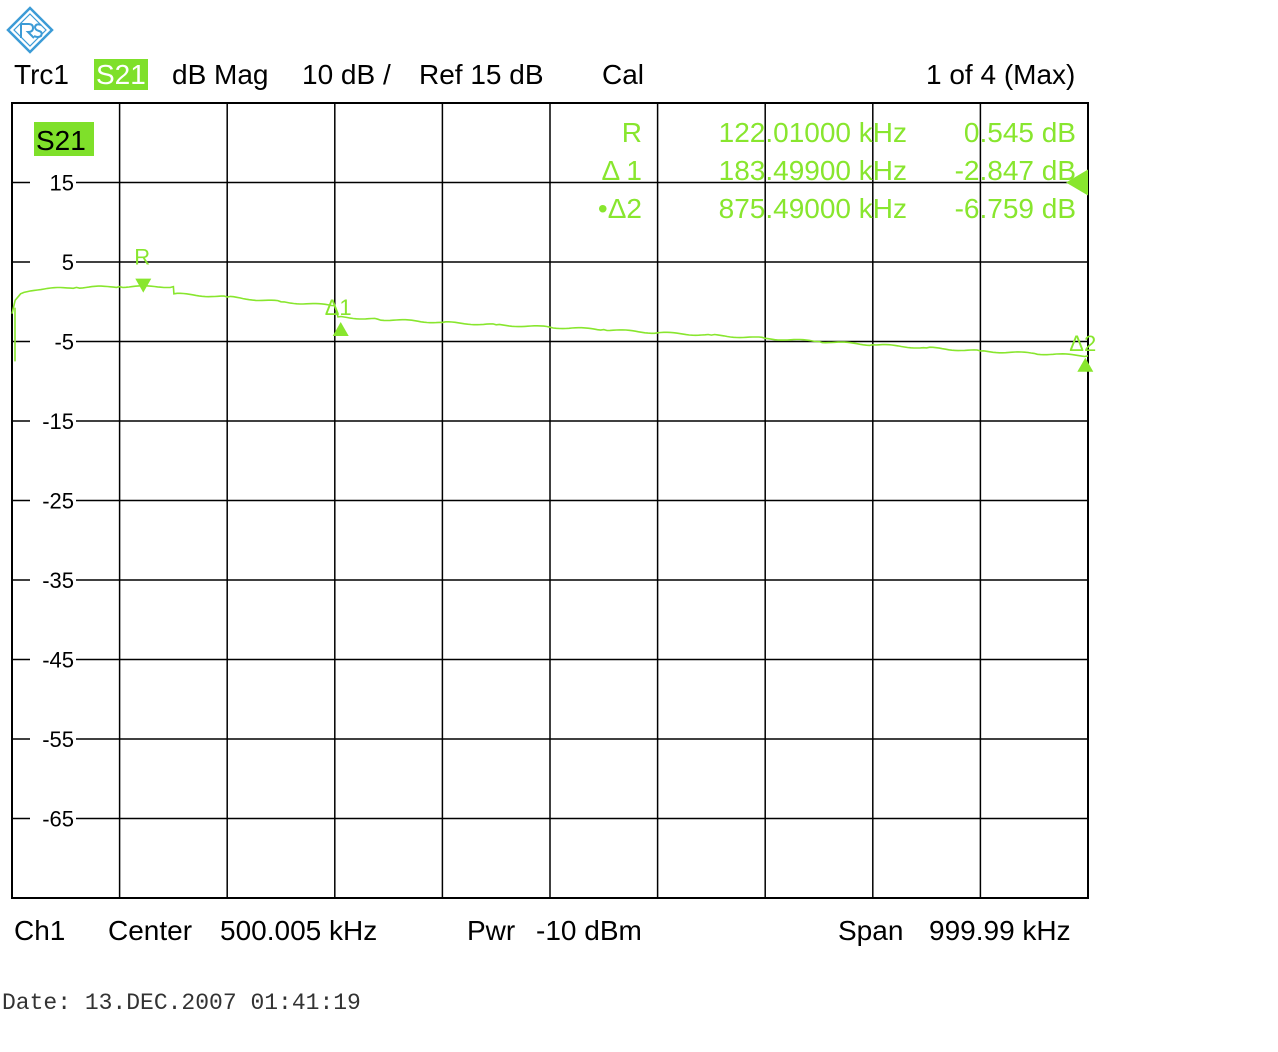 The height and width of the screenshot is (1052, 1278). I want to click on param-label: S21, so click(121, 75).